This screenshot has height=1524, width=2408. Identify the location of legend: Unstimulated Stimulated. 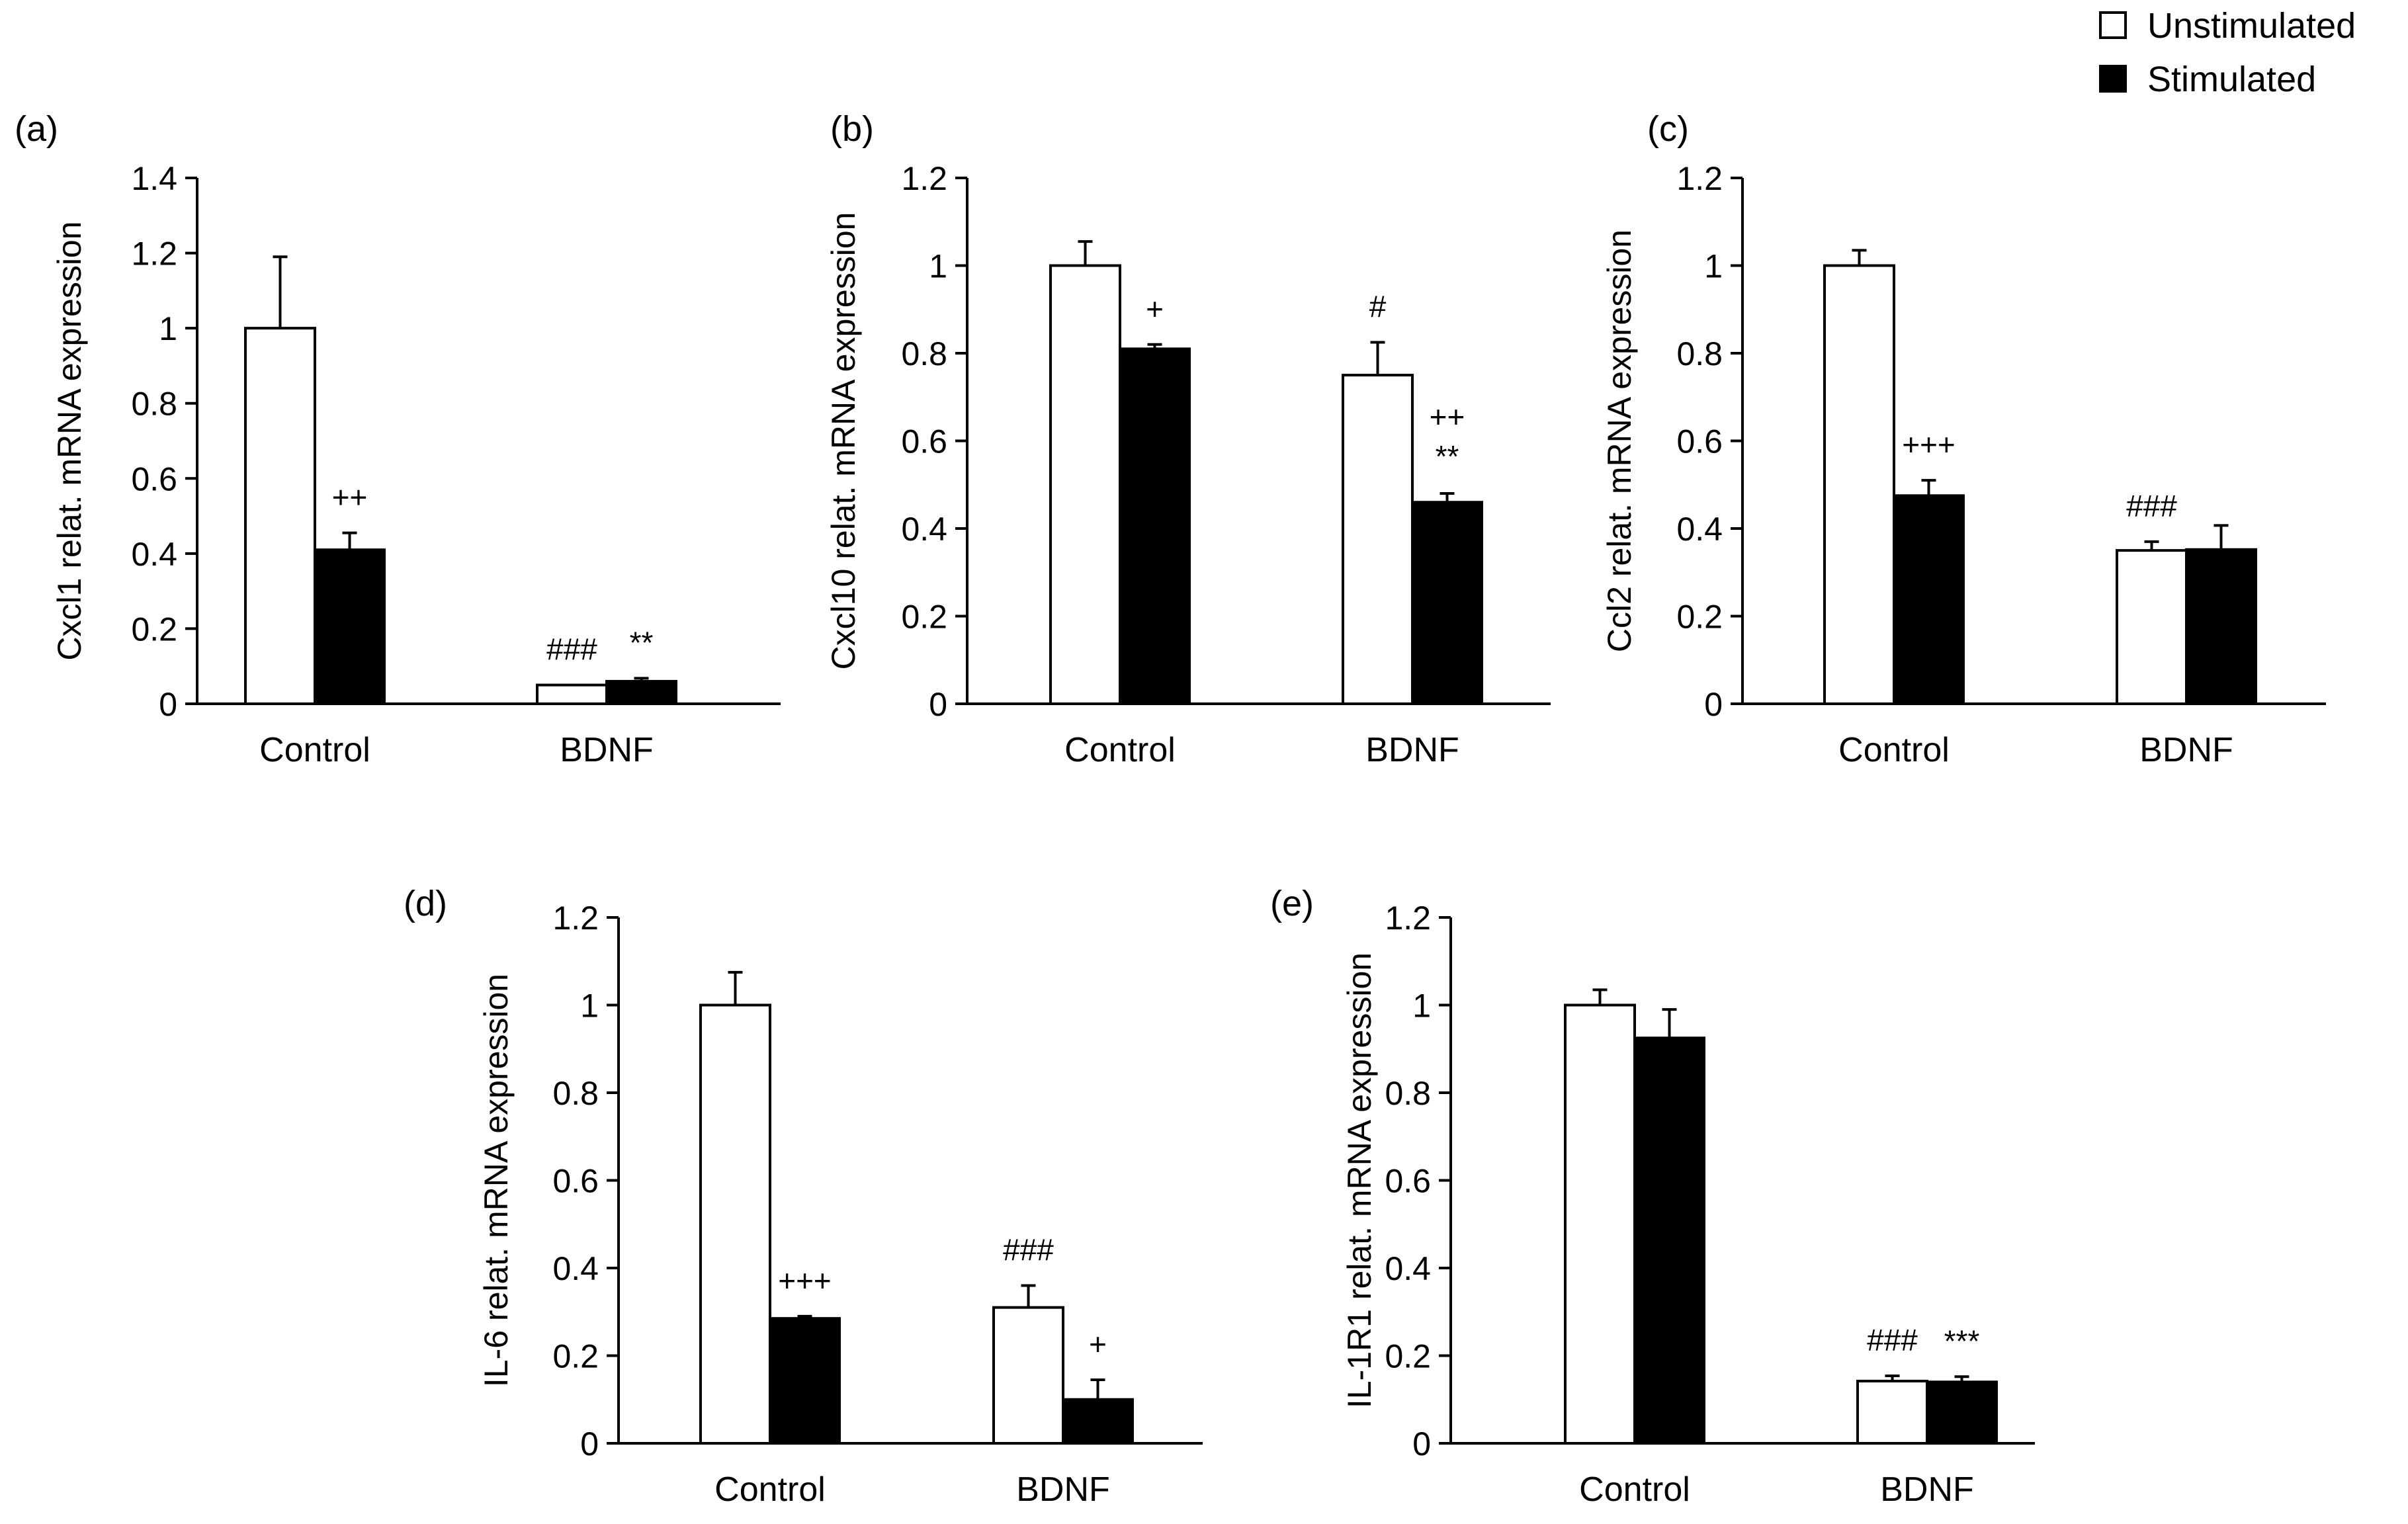
(2227, 53).